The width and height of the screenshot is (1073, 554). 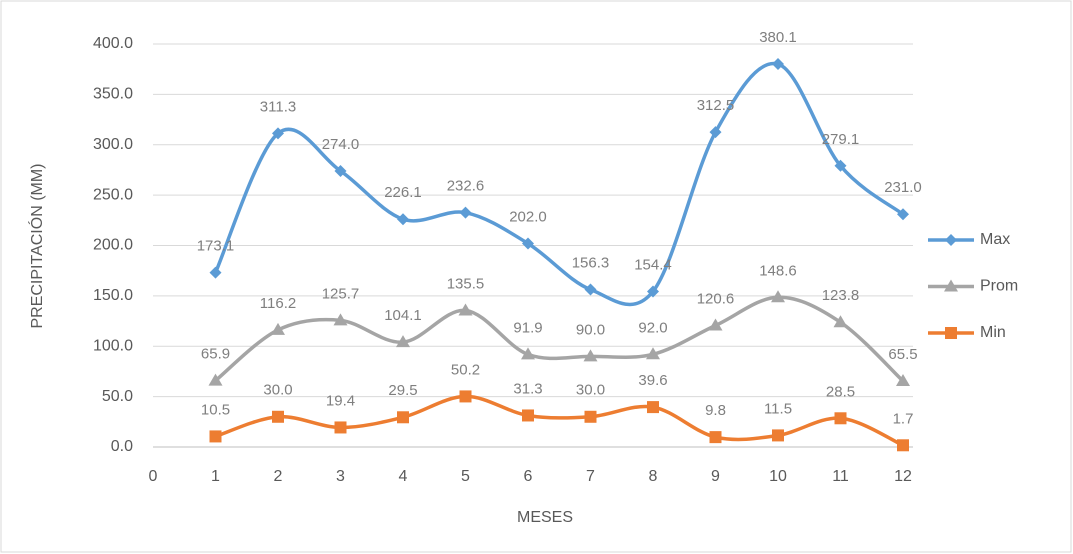 I want to click on x-tick-label: 5, so click(x=465, y=476).